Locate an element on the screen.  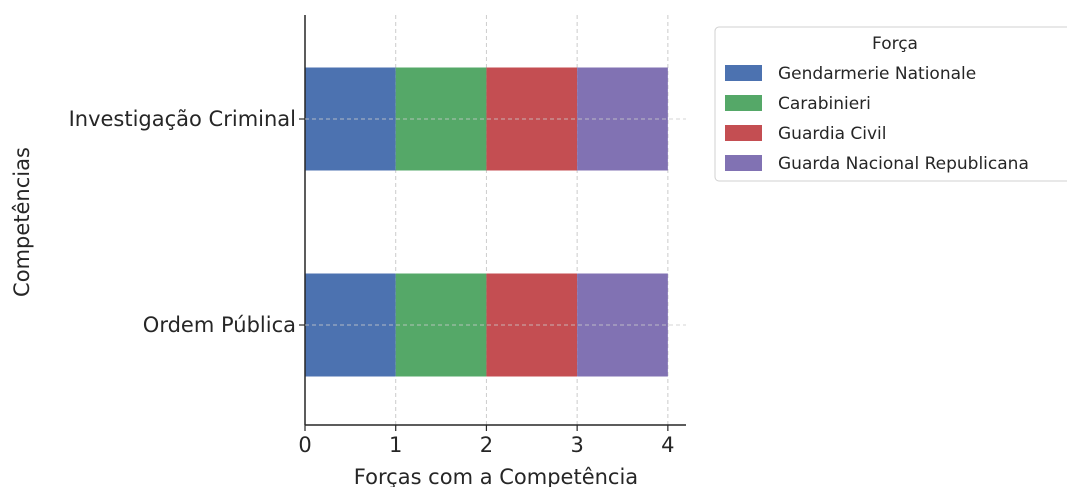
legend-label: Guarda Nacional Republicana is located at coordinates (903, 164).